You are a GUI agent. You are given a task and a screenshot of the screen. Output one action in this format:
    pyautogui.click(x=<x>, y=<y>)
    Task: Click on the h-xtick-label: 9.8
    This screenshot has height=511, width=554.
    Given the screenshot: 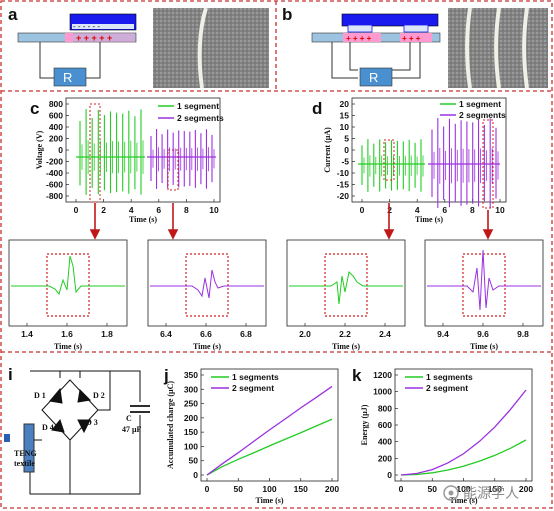 What is the action you would take?
    pyautogui.click(x=523, y=334)
    